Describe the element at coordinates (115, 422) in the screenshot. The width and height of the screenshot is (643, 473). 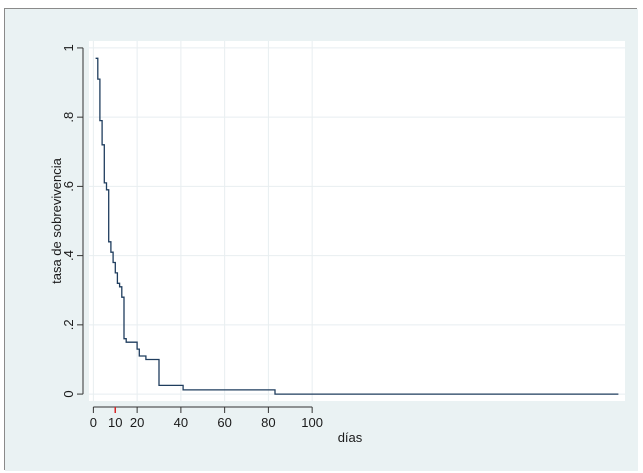
I see `x-tick-label: 10` at that location.